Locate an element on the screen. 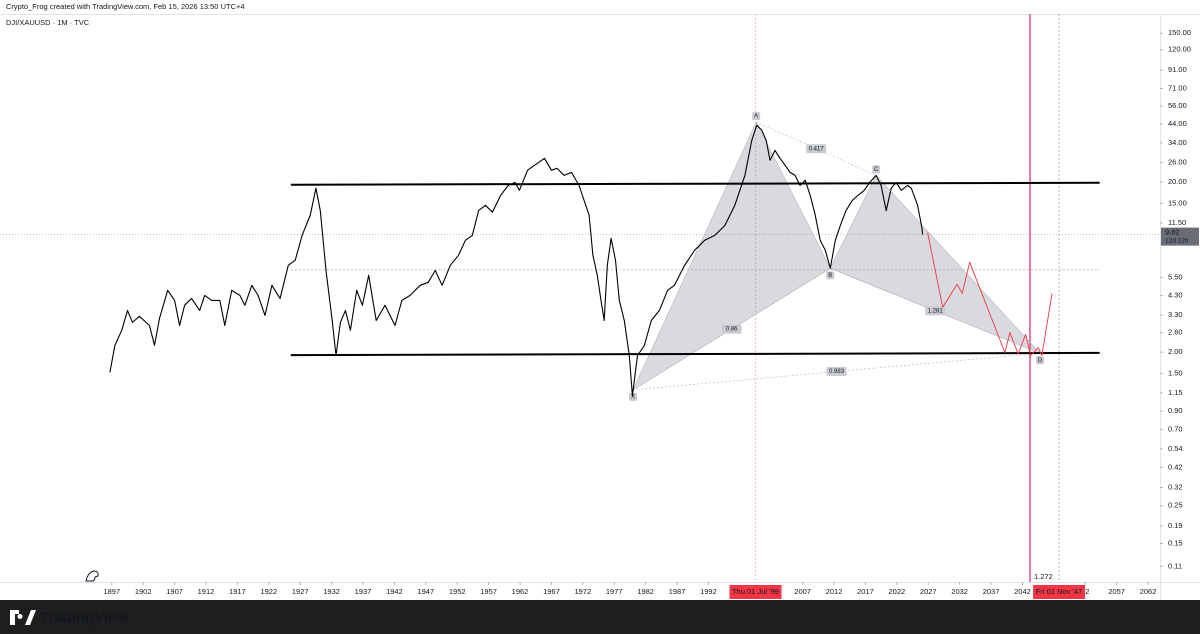 This screenshot has width=1200, height=634. pattern-ratio-line is located at coordinates (731, 329).